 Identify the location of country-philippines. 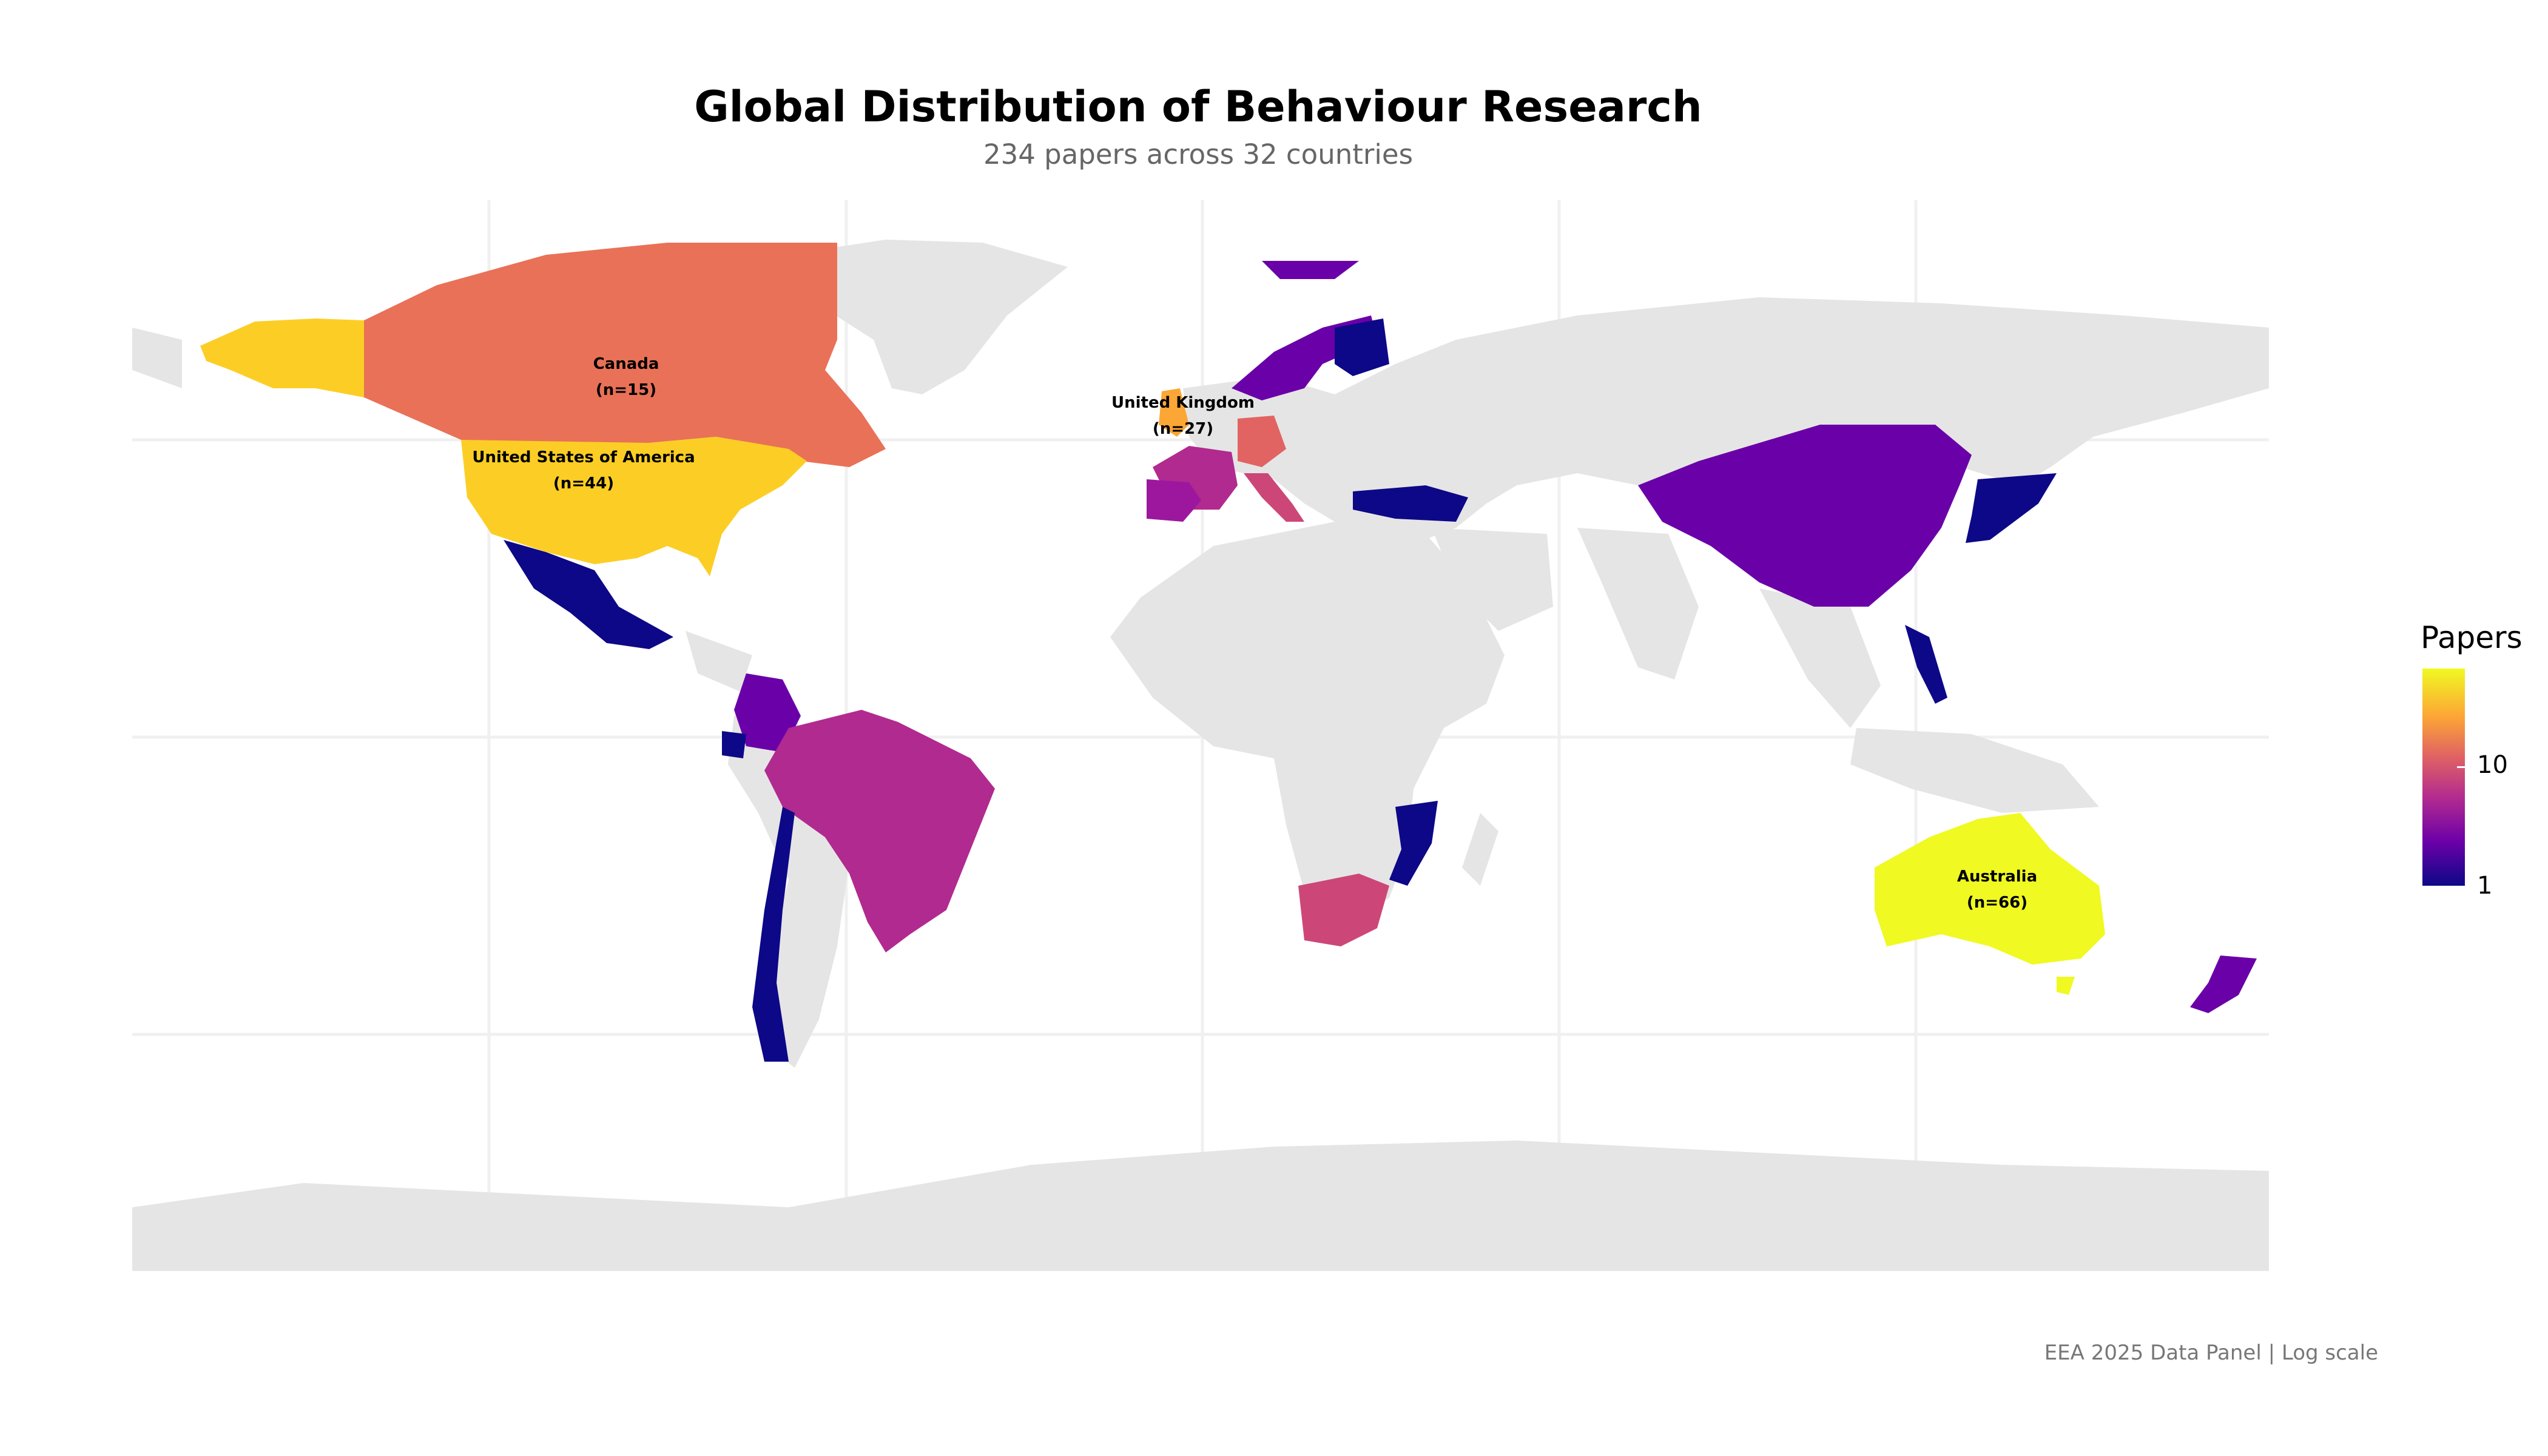
(1926, 664).